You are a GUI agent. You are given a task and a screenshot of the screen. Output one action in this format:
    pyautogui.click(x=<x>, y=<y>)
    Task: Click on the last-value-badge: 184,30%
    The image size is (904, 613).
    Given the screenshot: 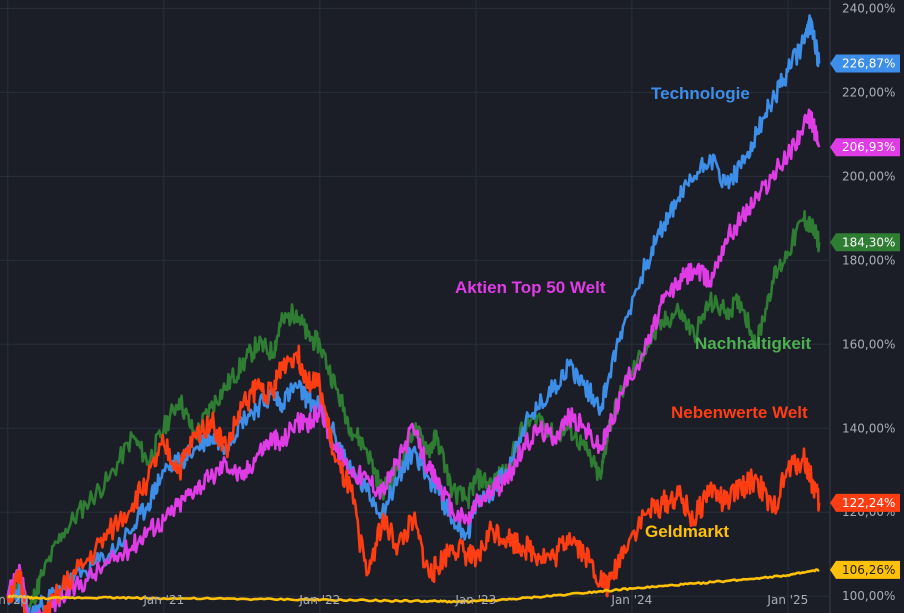 What is the action you would take?
    pyautogui.click(x=865, y=242)
    